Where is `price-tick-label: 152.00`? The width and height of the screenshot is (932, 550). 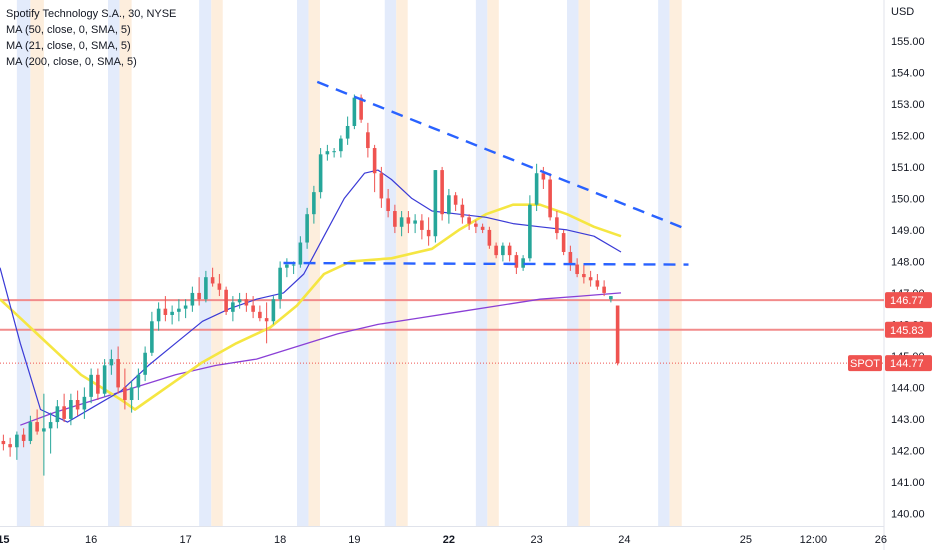
price-tick-label: 152.00 is located at coordinates (908, 136).